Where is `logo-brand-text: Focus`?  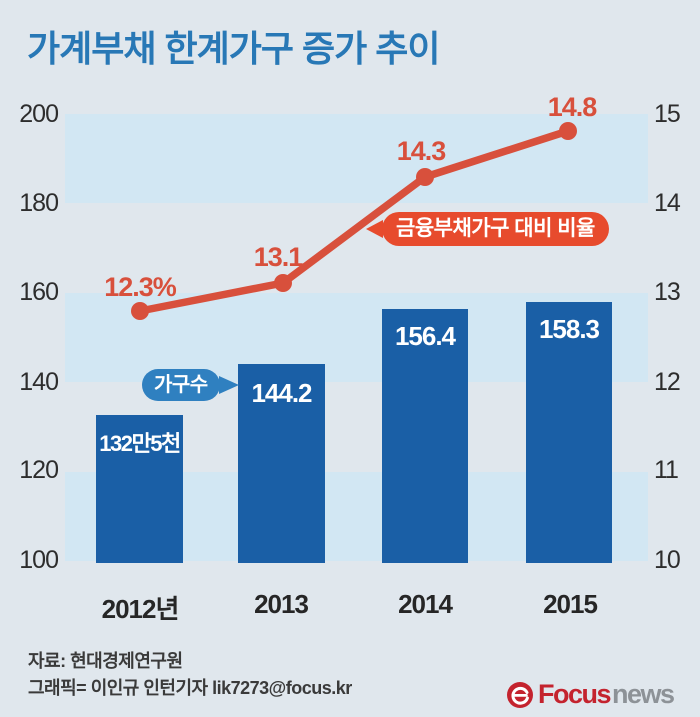
logo-brand-text: Focus is located at coordinates (575, 694).